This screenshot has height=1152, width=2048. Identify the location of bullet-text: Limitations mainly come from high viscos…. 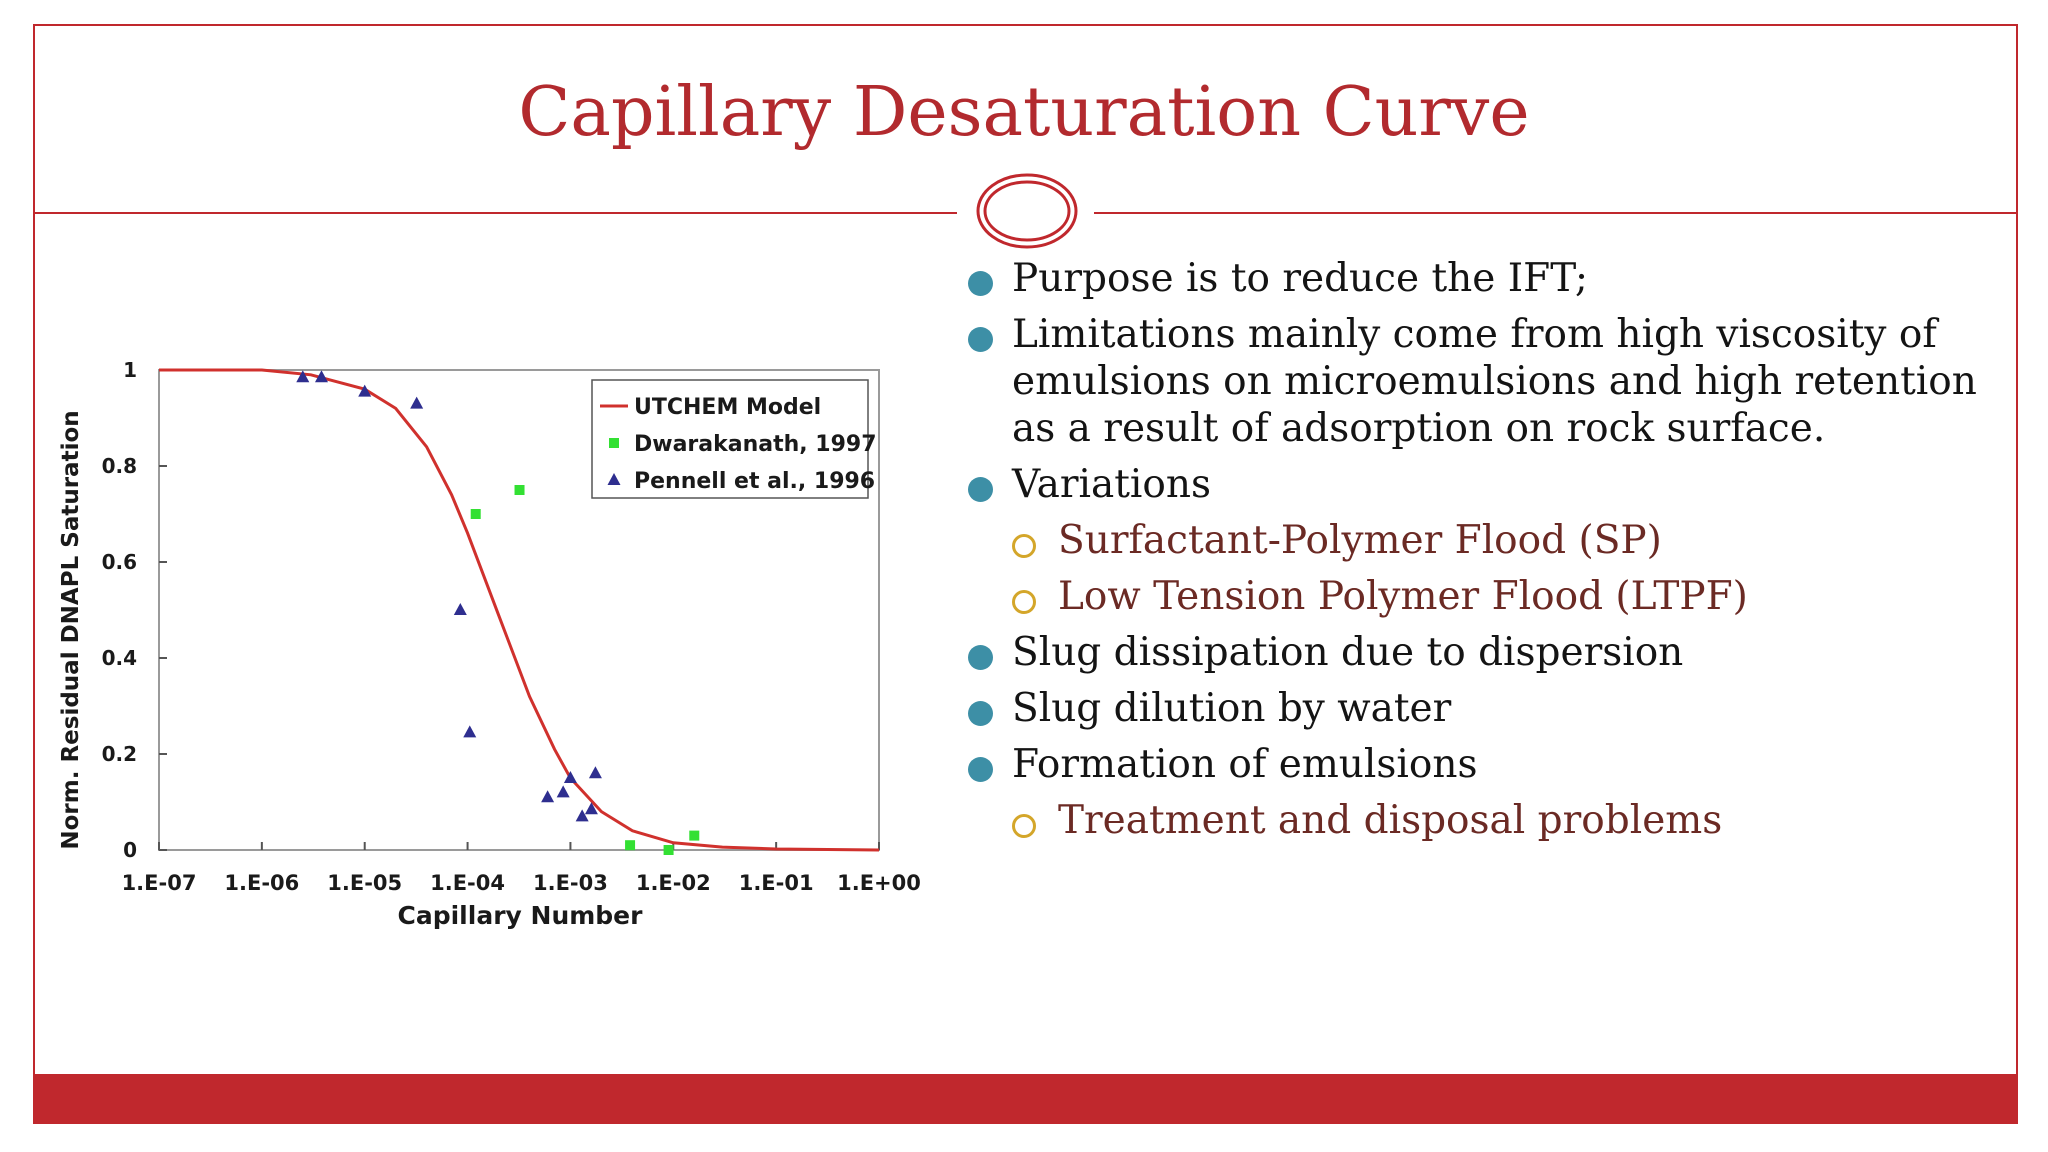
(1494, 381).